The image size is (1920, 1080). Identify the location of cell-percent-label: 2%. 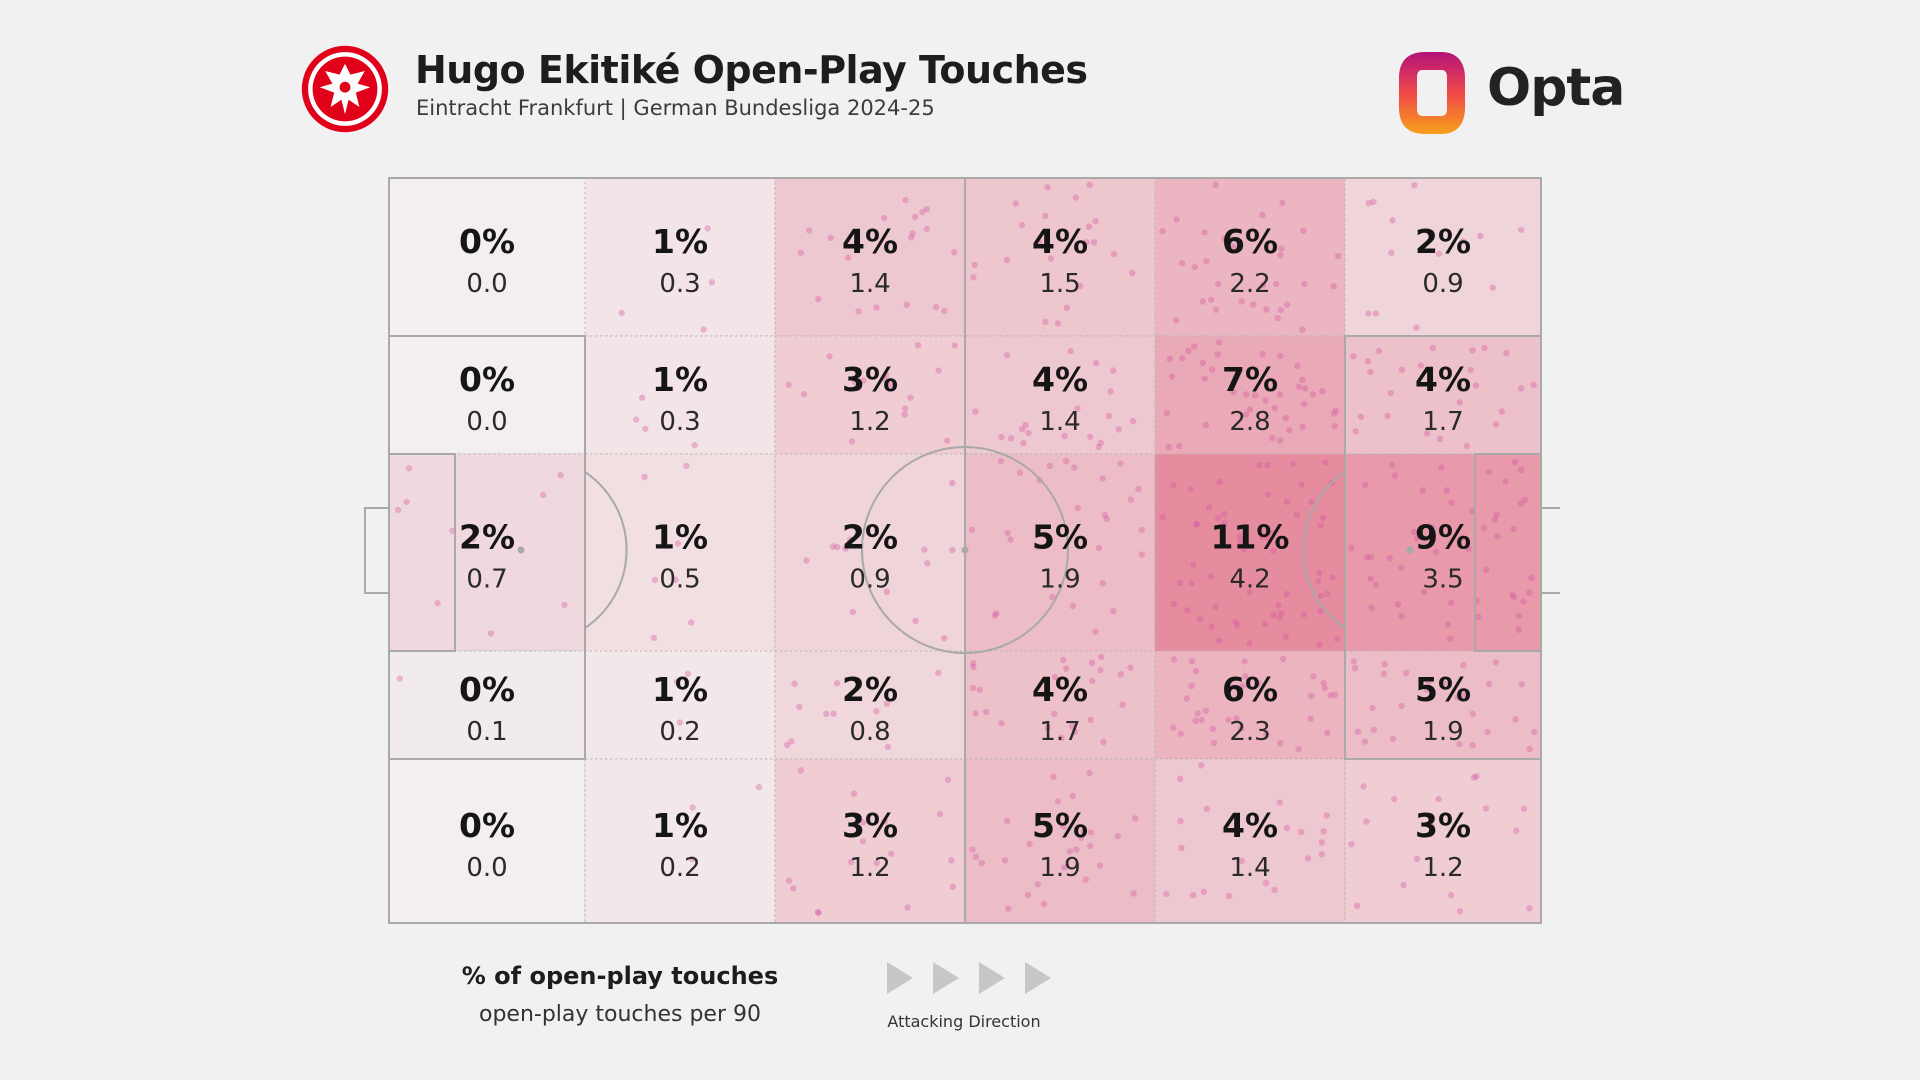
(870, 537).